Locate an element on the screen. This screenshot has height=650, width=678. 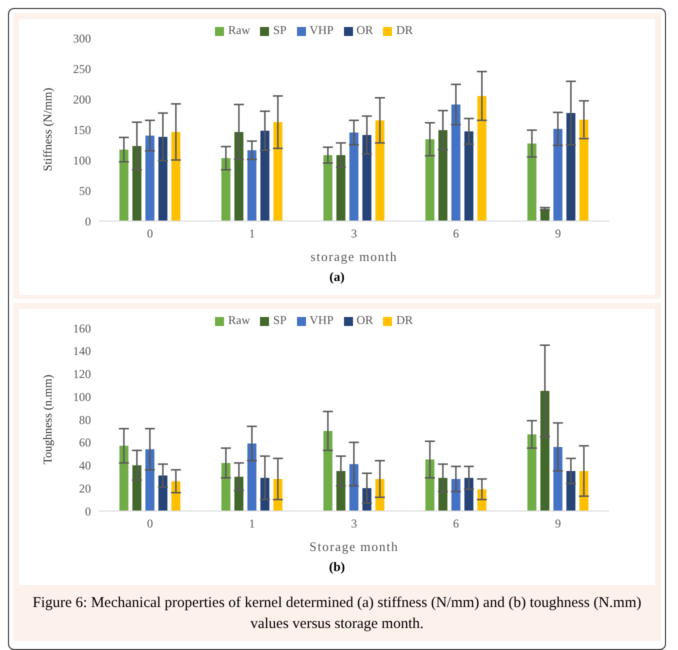
y-tick-label: 40 is located at coordinates (85, 465).